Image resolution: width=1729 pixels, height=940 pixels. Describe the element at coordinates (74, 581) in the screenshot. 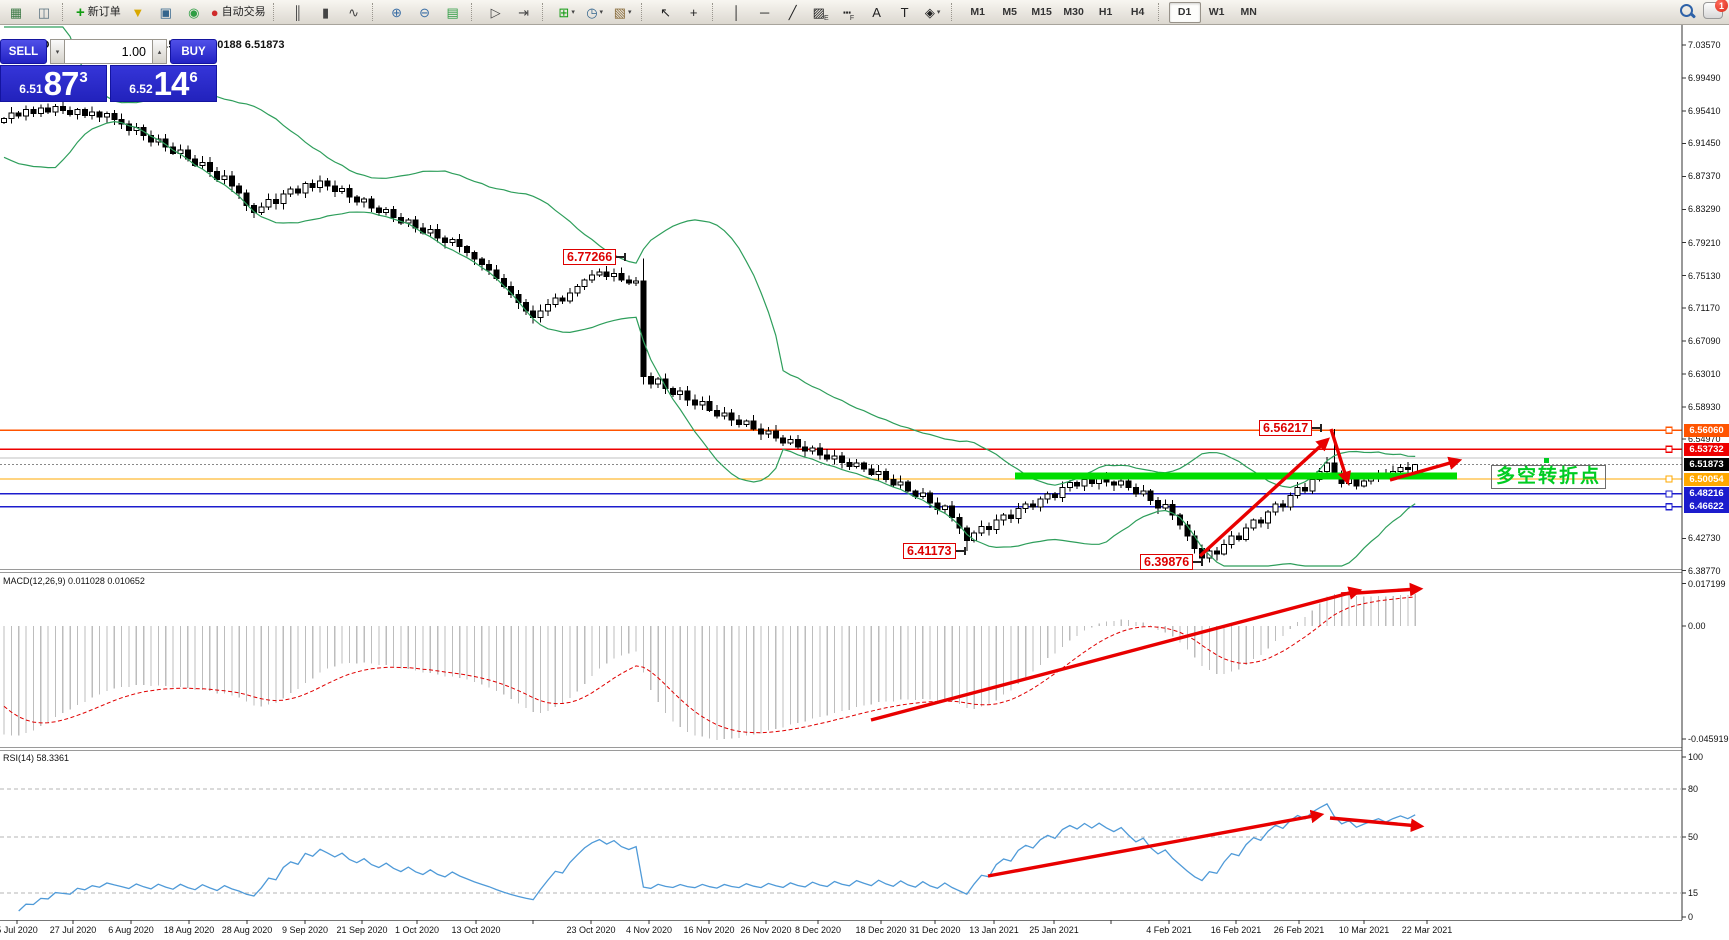

I see `macd-label: MACD(12,26,9) 0.011028 0.010652` at that location.